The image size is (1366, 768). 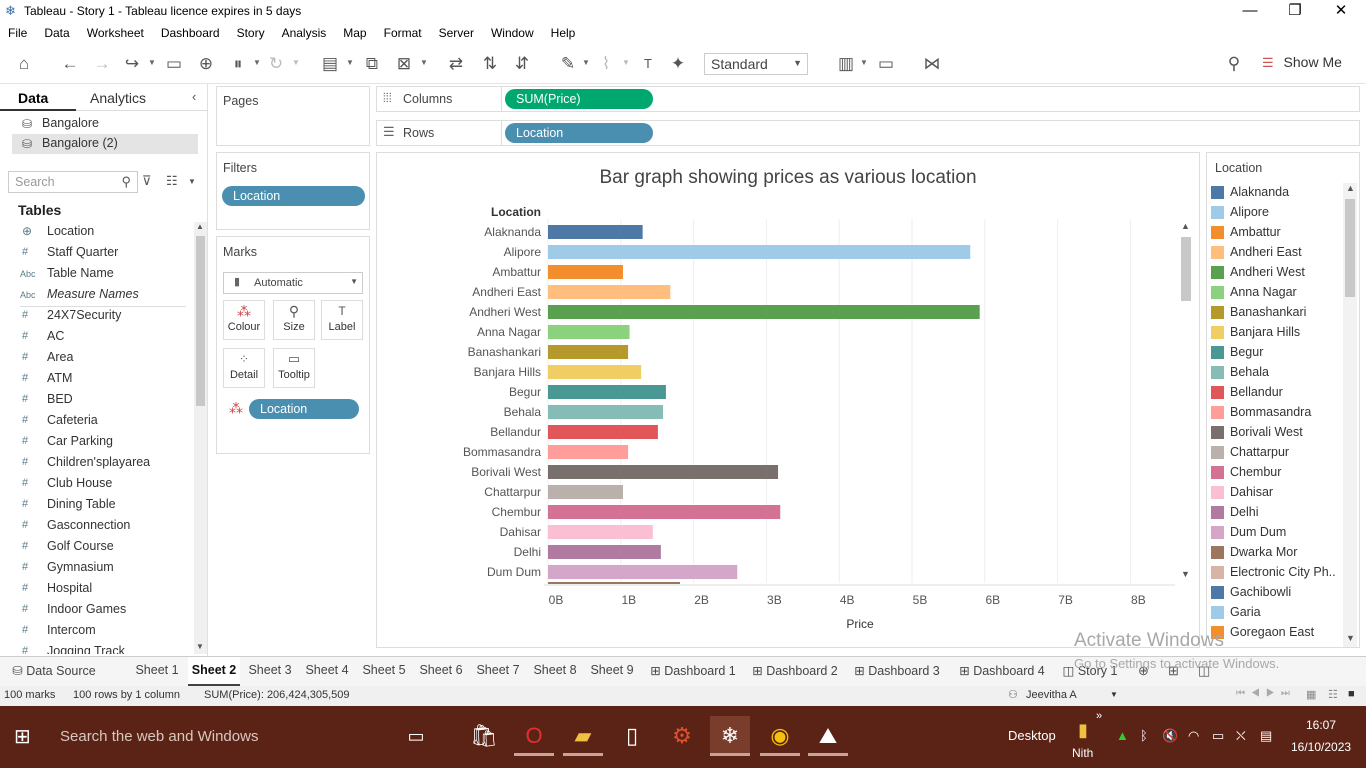 What do you see at coordinates (404, 63) in the screenshot?
I see `clear-sheet-icon: ⊠` at bounding box center [404, 63].